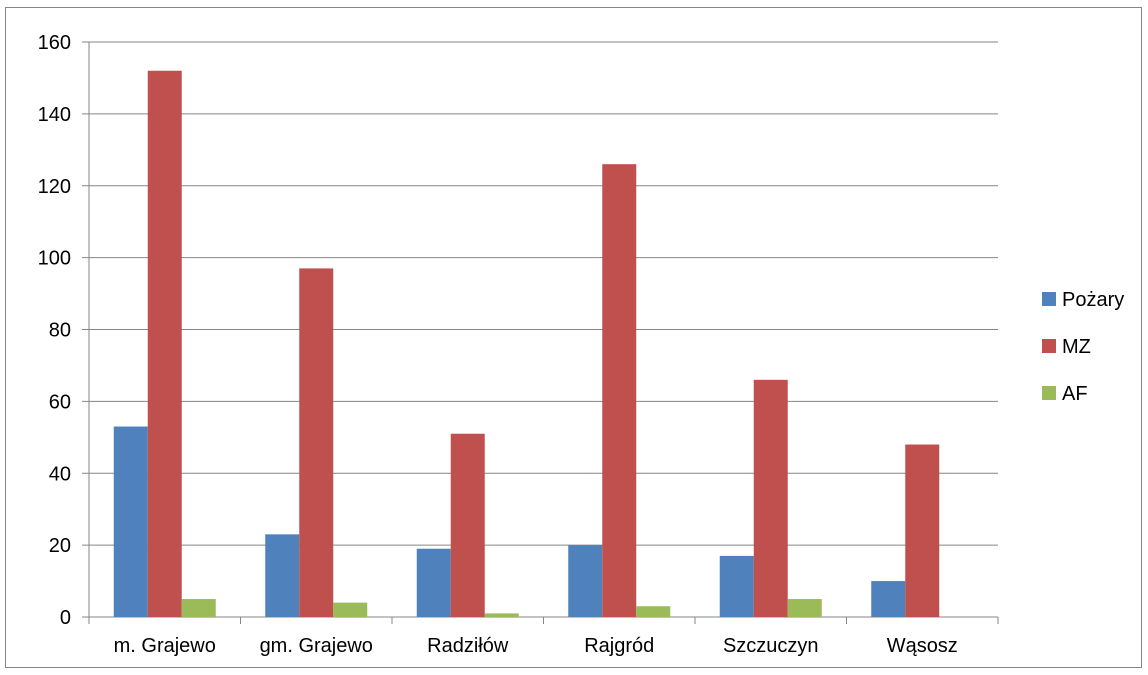  What do you see at coordinates (468, 646) in the screenshot?
I see `x-tick-label: Radziłów` at bounding box center [468, 646].